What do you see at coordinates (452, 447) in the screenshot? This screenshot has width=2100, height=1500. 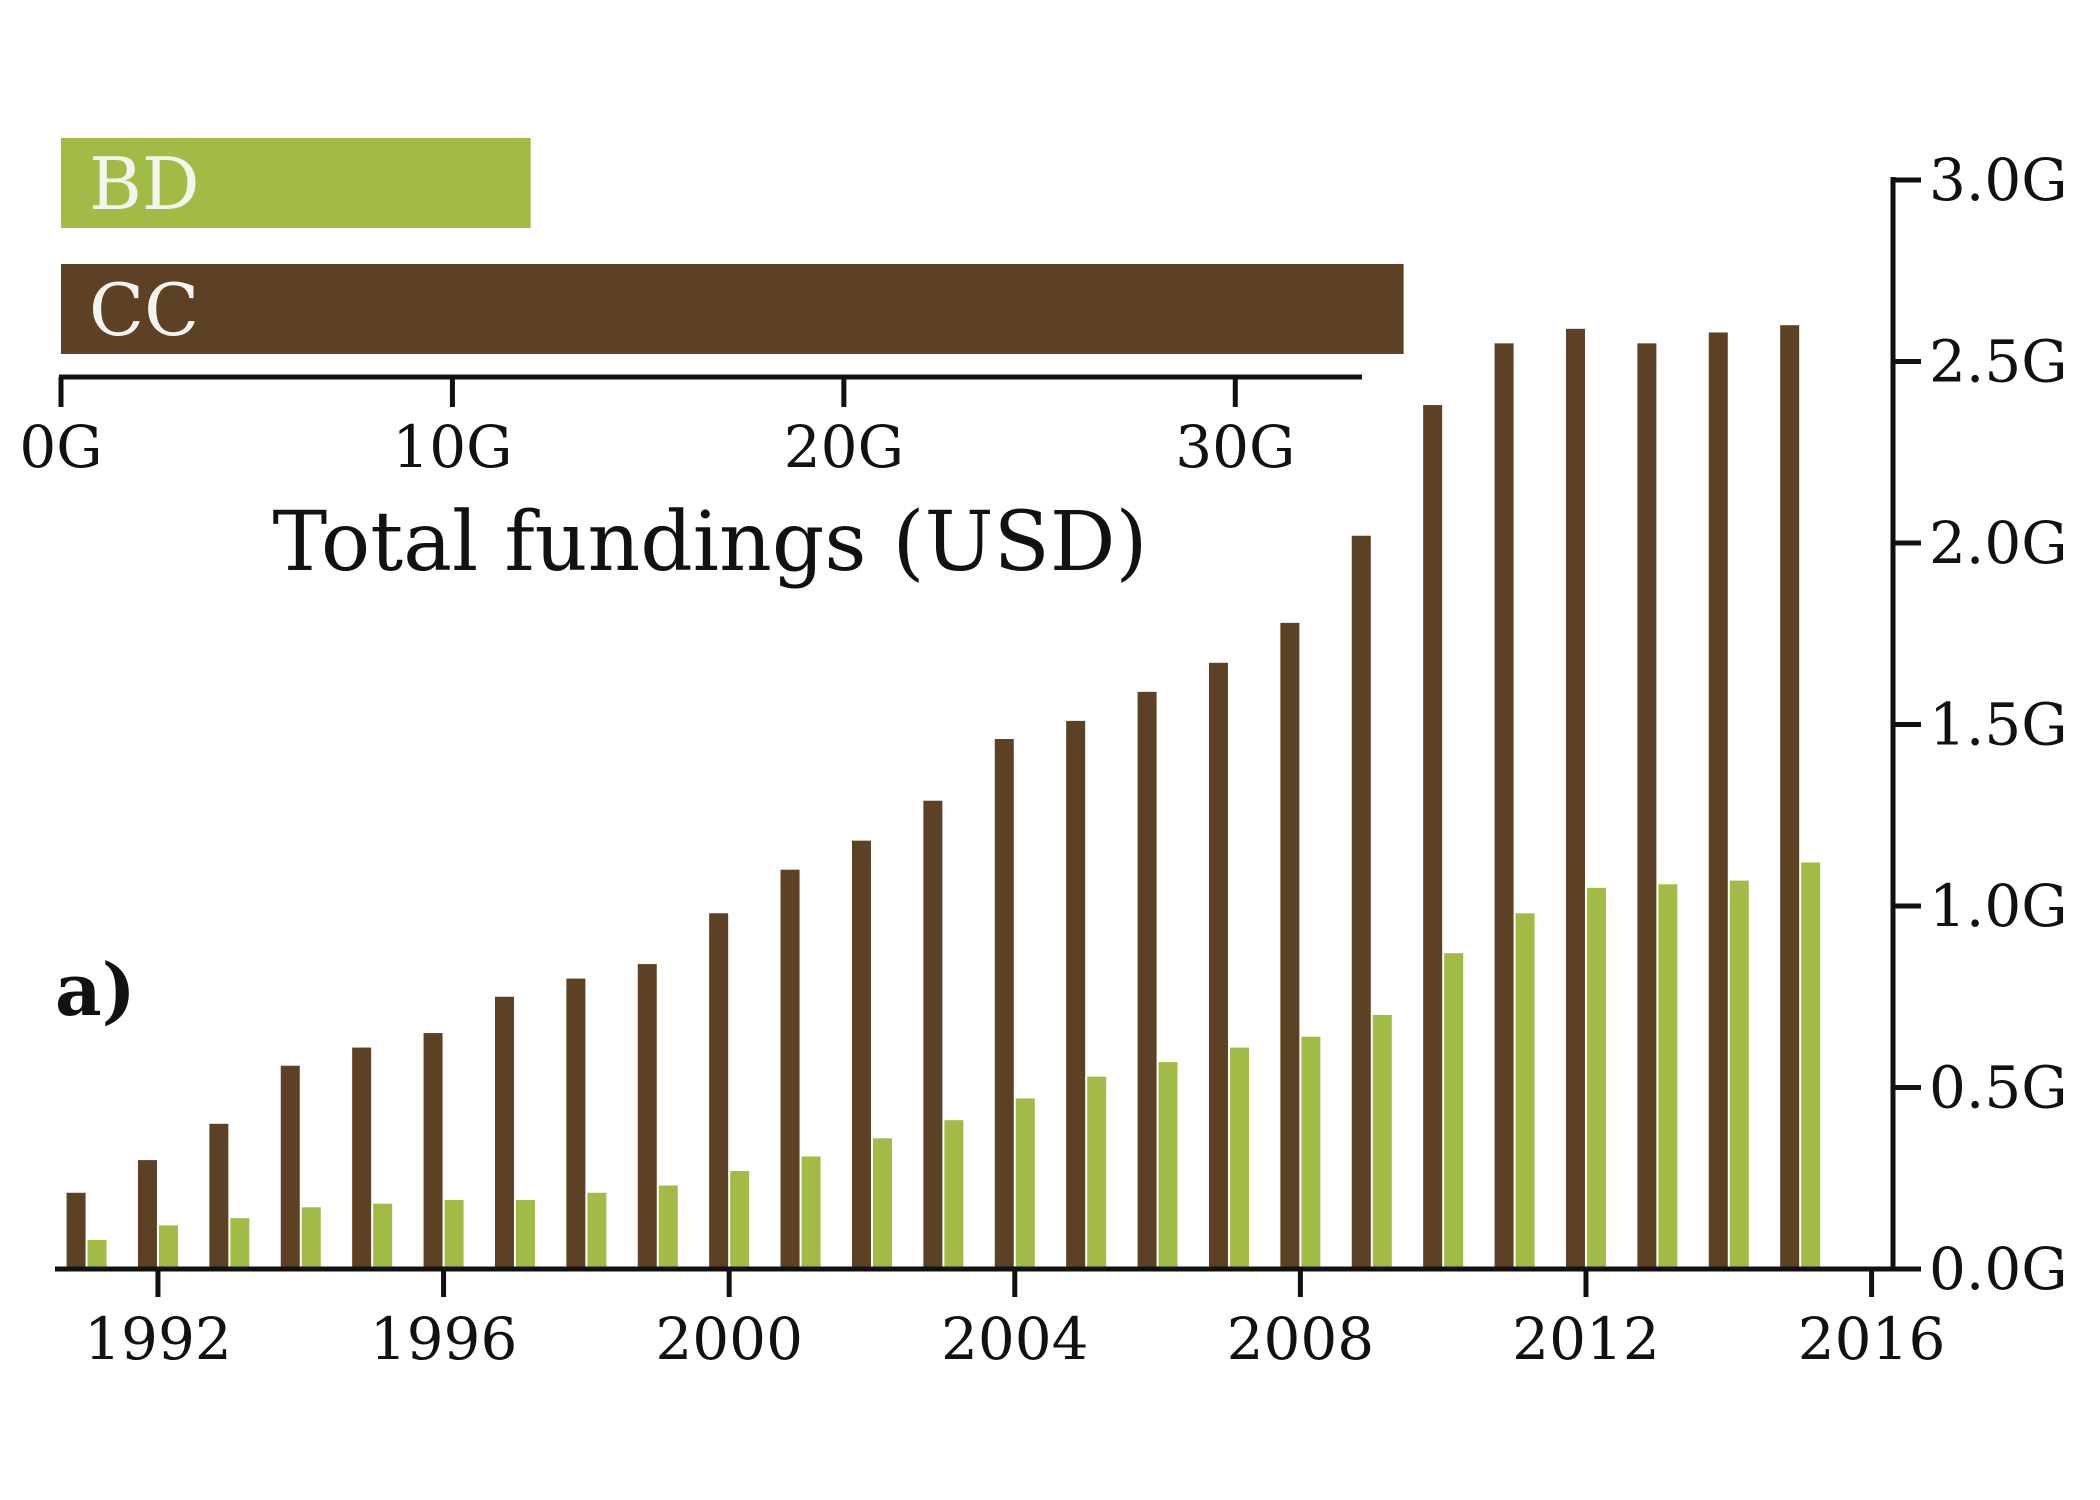 I see `inset-x-tick-label: 10G` at bounding box center [452, 447].